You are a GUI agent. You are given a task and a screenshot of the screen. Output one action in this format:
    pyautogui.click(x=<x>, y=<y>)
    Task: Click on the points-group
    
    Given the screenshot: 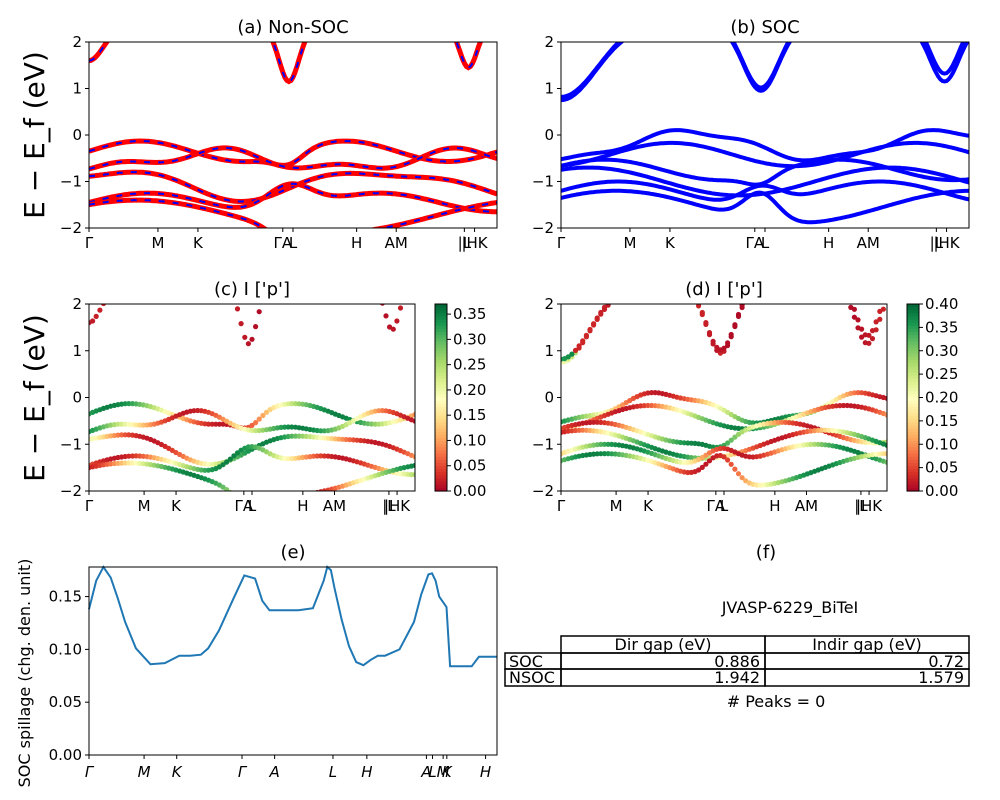 What is the action you would take?
    pyautogui.click(x=725, y=382)
    